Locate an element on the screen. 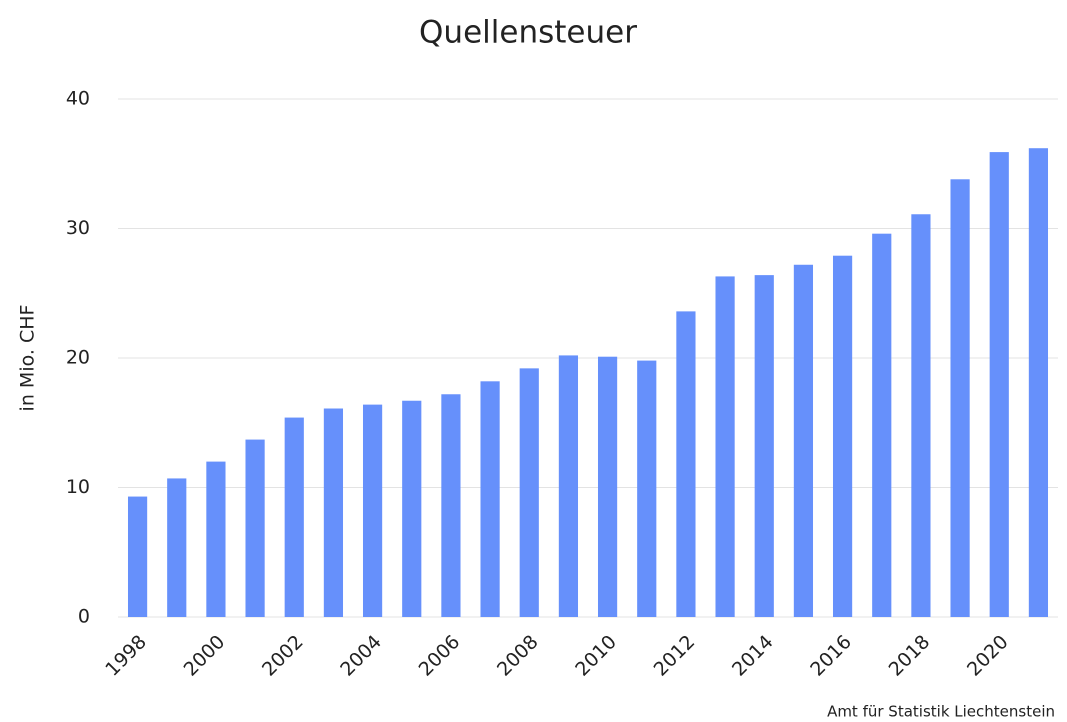 The image size is (1067, 722). x-tick-label: 2006 is located at coordinates (440, 656).